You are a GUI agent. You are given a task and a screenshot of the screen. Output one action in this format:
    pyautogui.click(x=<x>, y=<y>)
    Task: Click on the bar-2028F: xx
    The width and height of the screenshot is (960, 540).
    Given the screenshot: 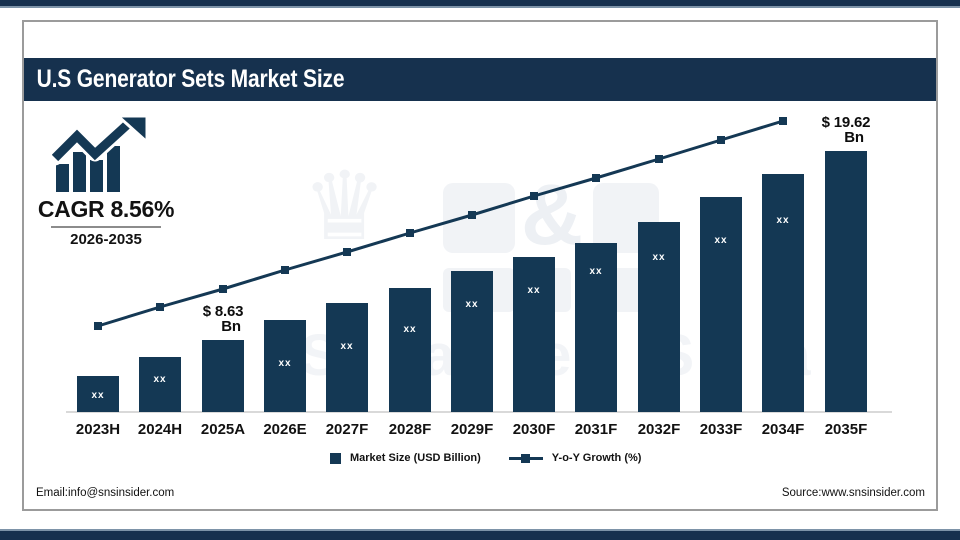 What is the action you would take?
    pyautogui.click(x=410, y=350)
    